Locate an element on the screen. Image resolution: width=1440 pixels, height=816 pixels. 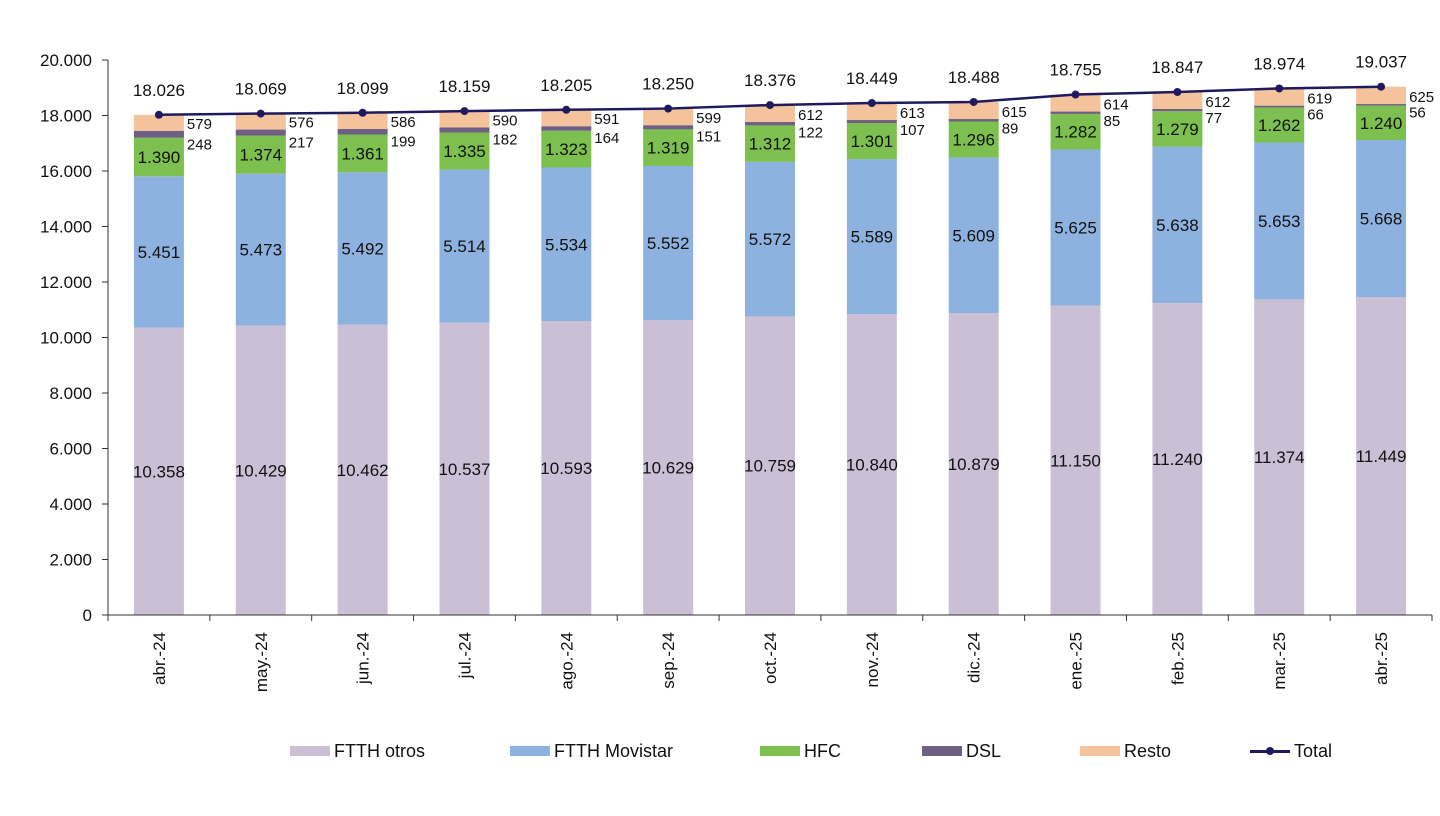
data-label-ftth-movistar: 5.589 is located at coordinates (872, 237).